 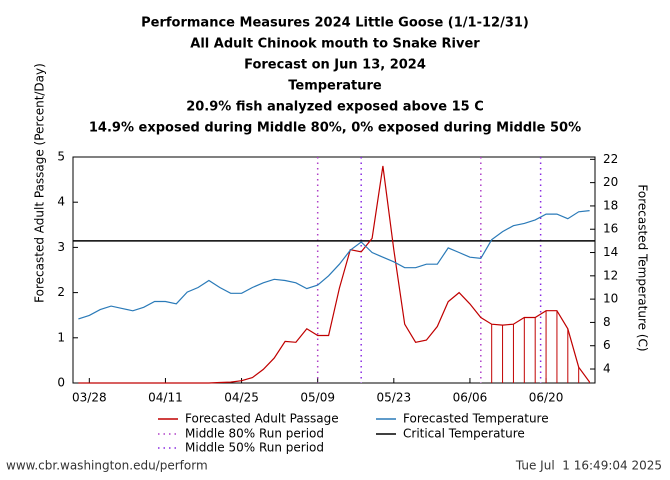 I want to click on y2-axis-label: Forecasted Temperature (C), so click(x=643, y=267).